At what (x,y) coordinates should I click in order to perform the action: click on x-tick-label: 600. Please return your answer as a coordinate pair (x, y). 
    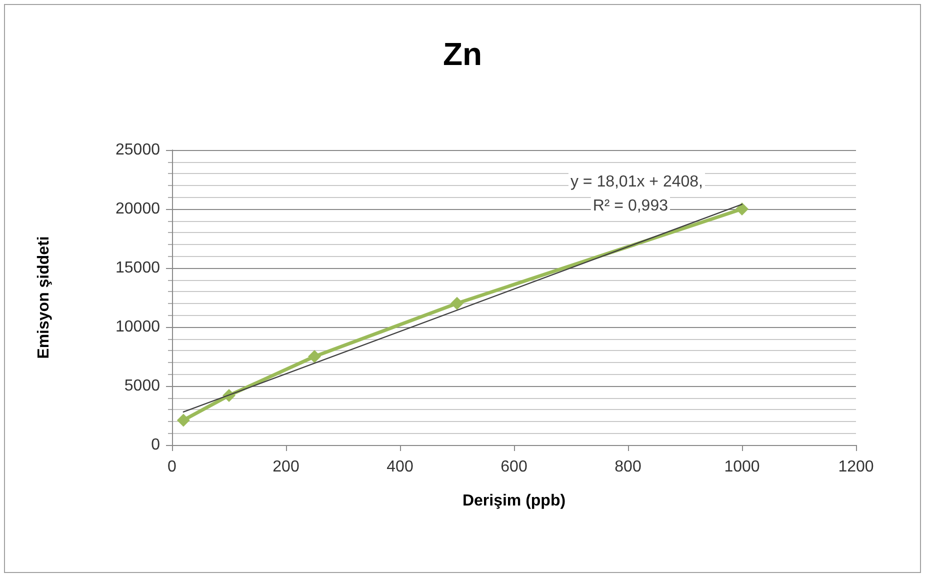
    Looking at the image, I should click on (514, 467).